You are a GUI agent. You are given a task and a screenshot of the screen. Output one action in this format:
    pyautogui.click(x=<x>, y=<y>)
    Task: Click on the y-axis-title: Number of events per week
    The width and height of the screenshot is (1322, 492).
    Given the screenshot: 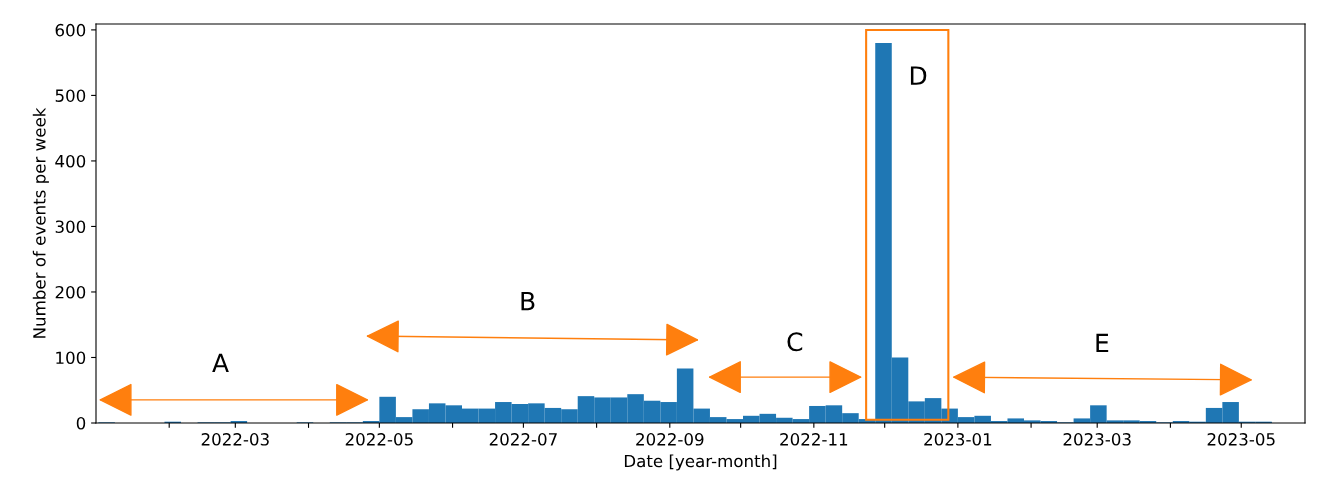 What is the action you would take?
    pyautogui.click(x=40, y=222)
    